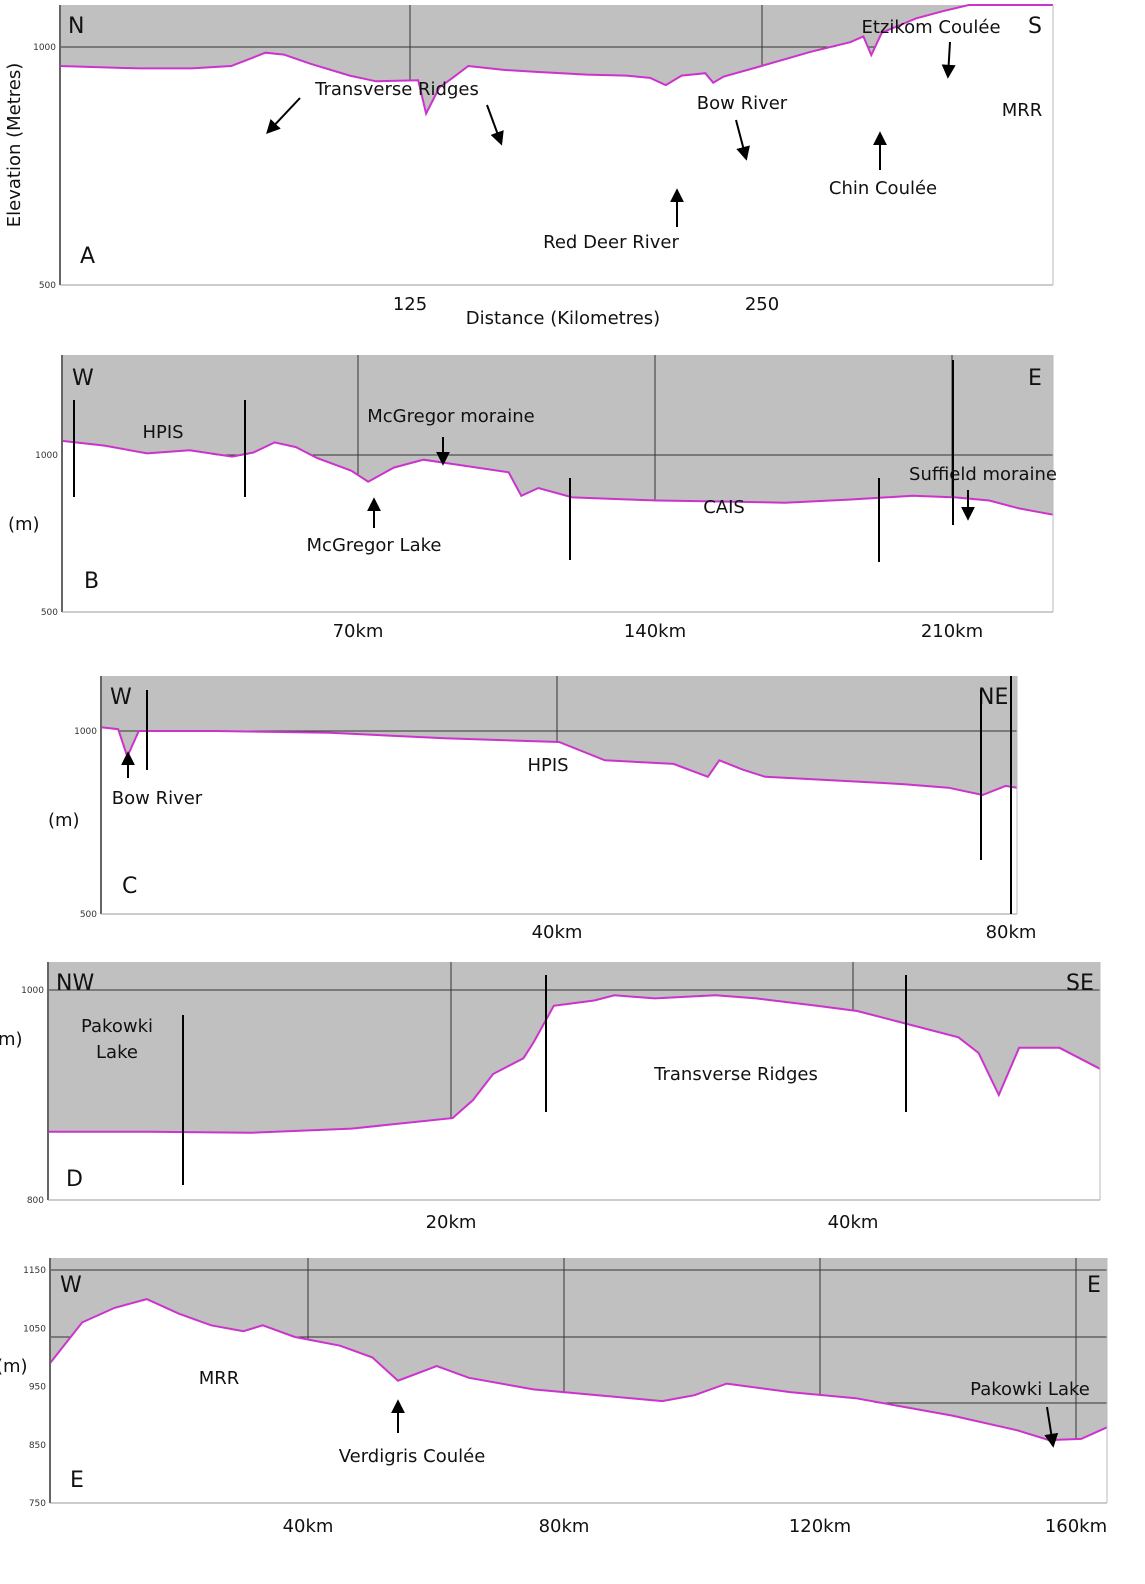 The image size is (1145, 1584). What do you see at coordinates (34, 1329) in the screenshot?
I see `y-tick-label: 1050` at bounding box center [34, 1329].